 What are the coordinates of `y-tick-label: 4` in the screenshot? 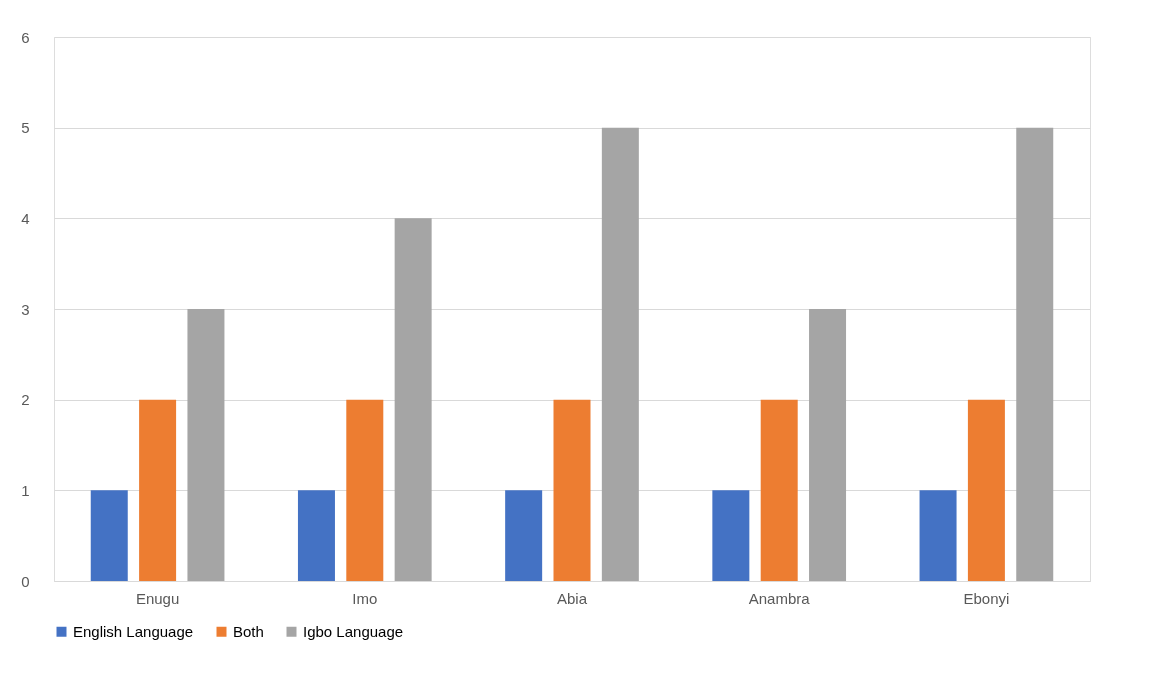 It's located at (25, 218).